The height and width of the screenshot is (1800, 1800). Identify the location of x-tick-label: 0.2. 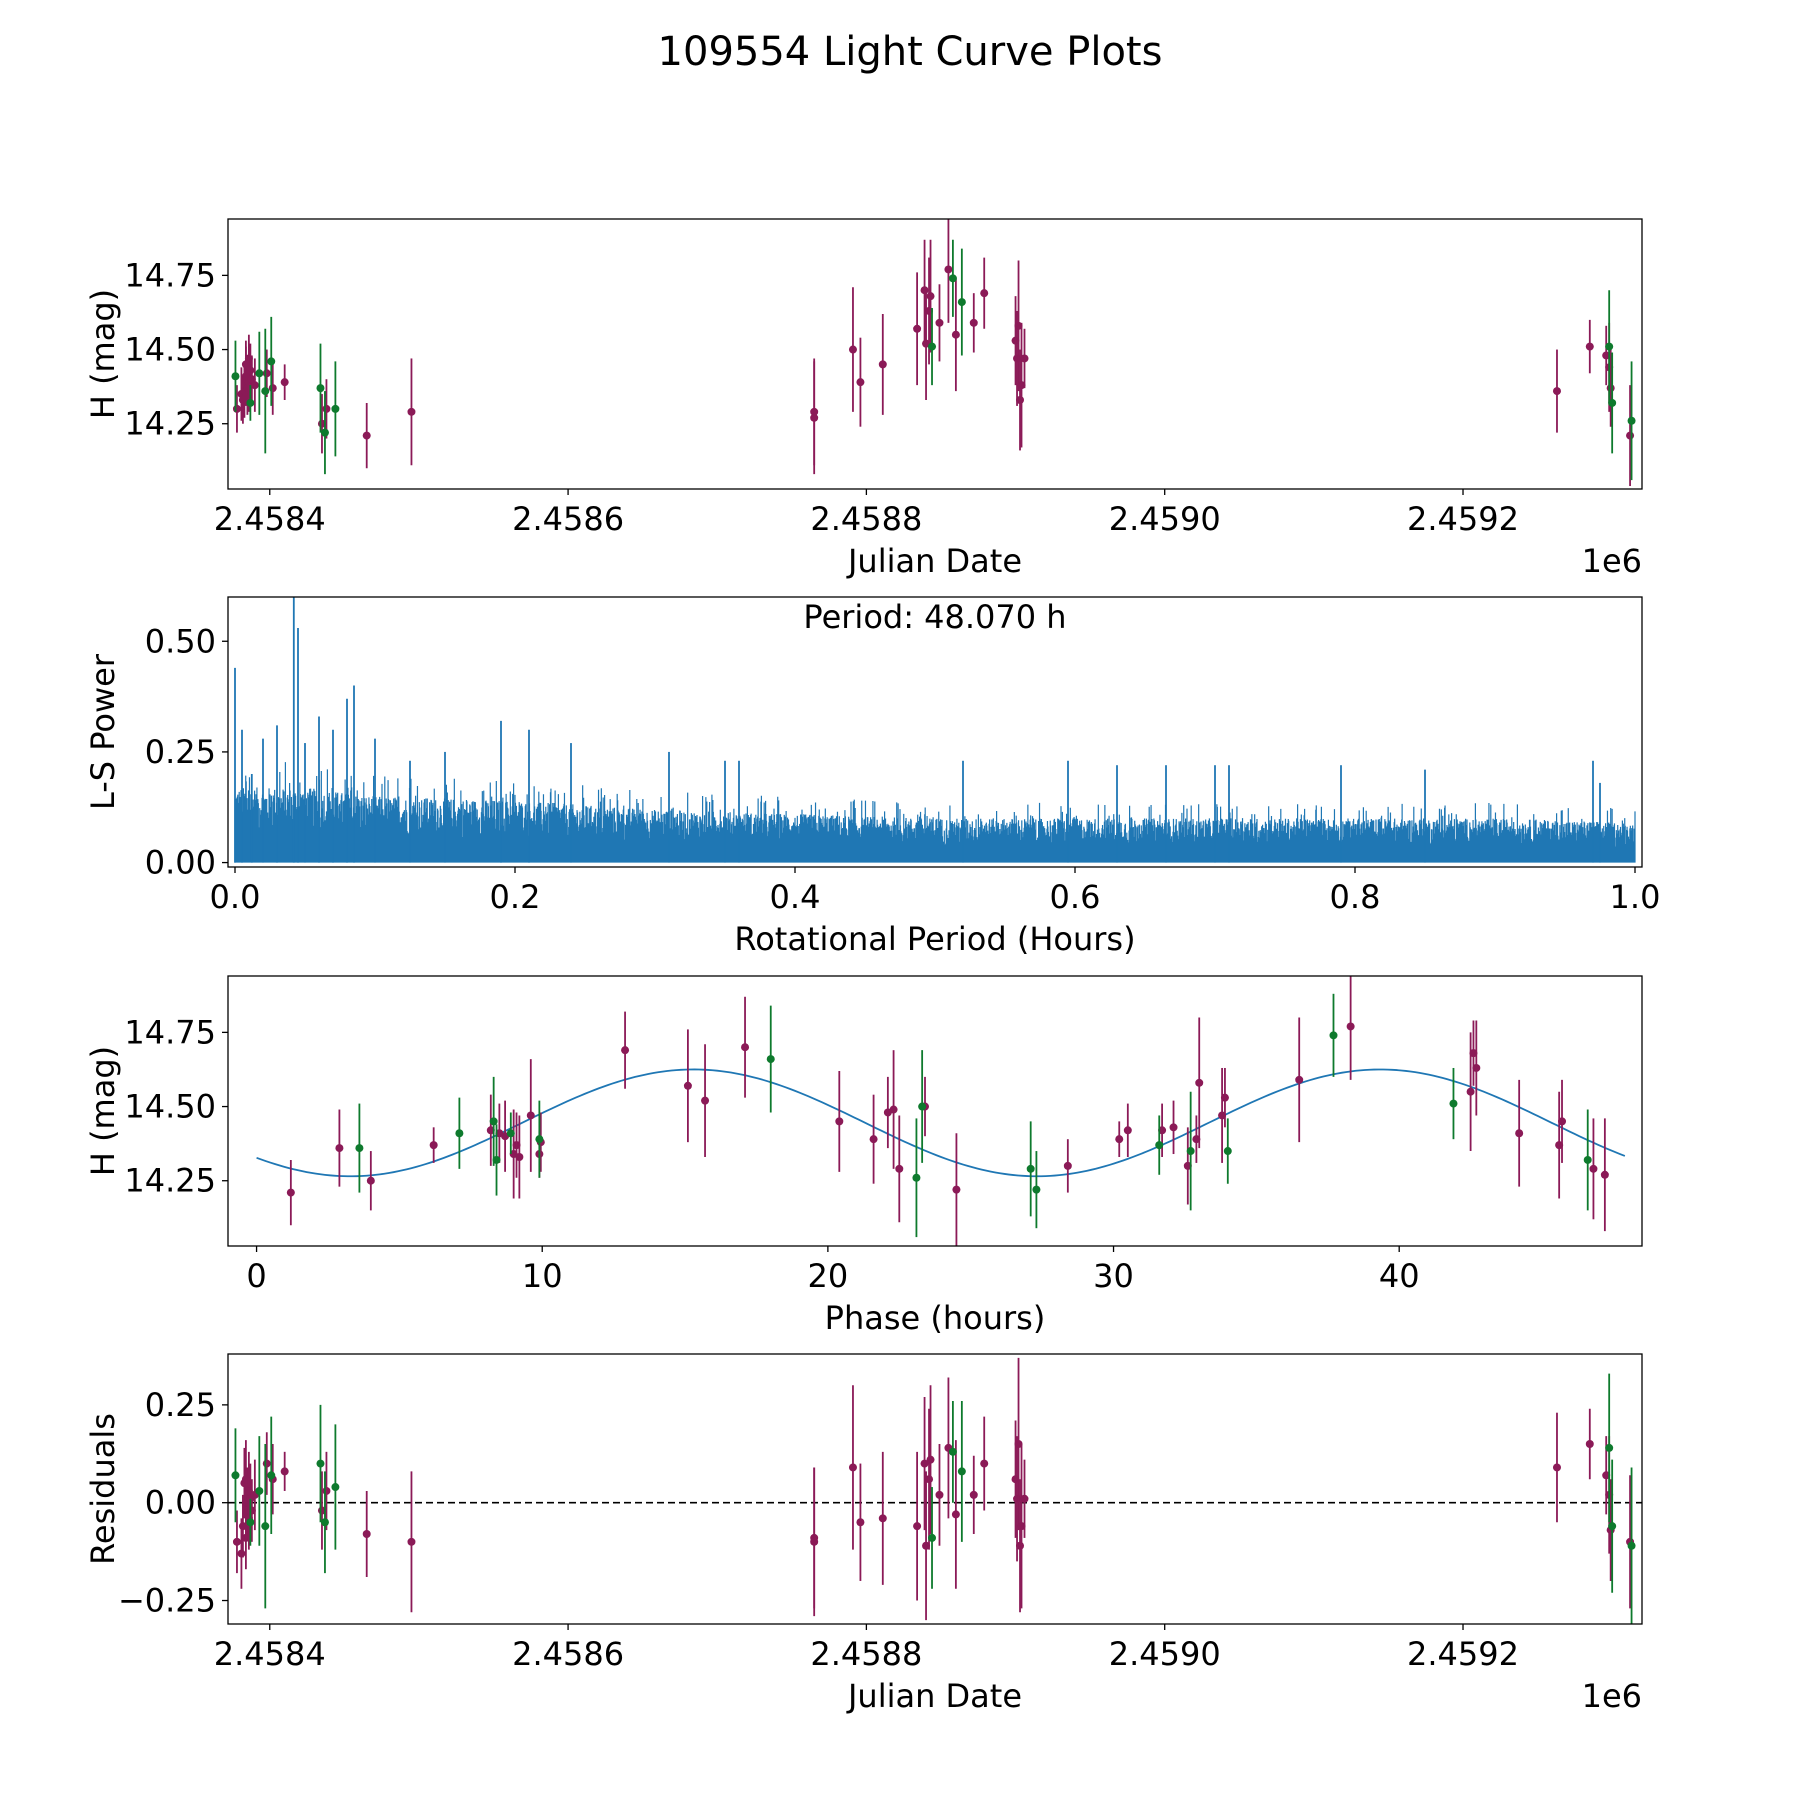
(515, 897).